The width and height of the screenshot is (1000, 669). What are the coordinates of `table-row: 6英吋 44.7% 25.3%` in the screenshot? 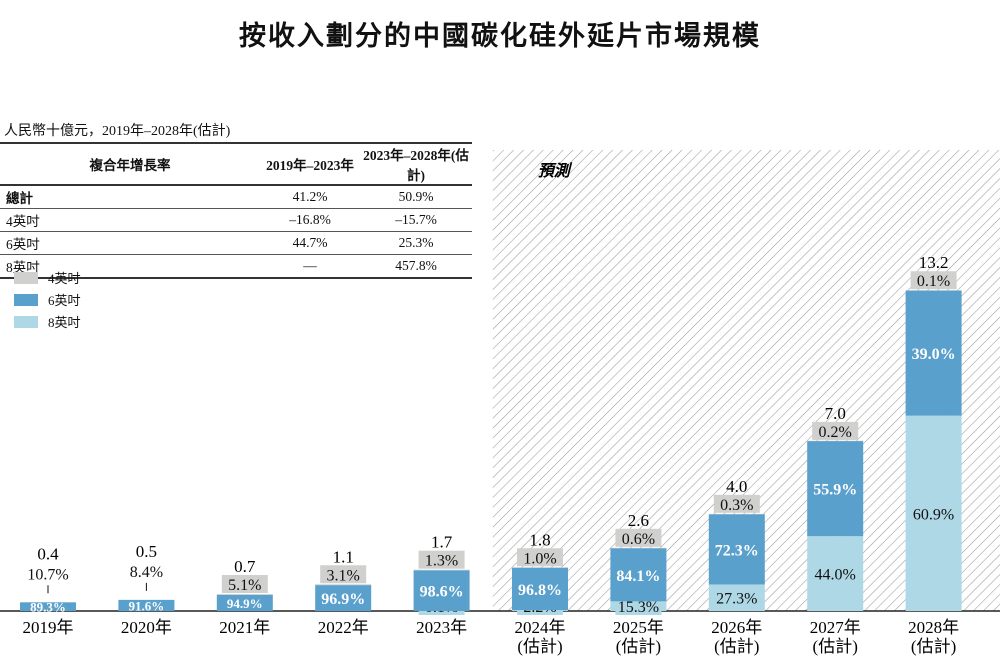 It's located at (236, 243).